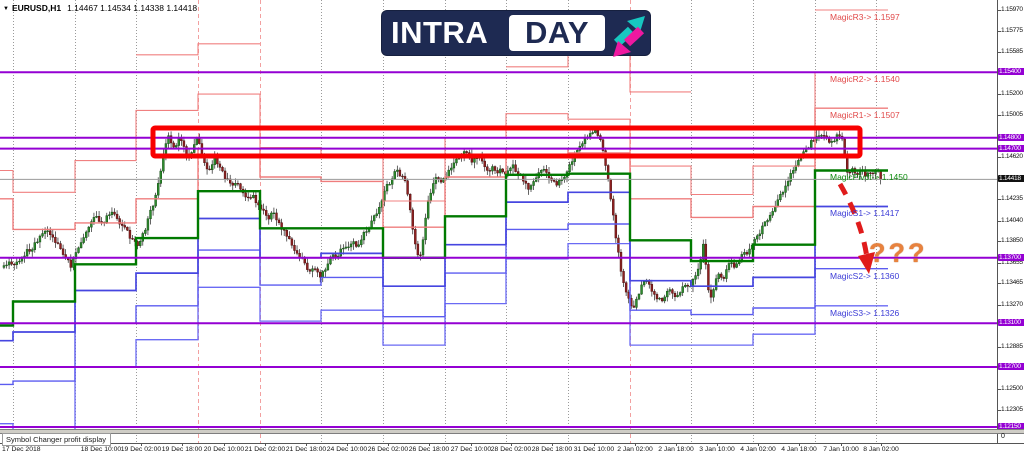  What do you see at coordinates (676, 449) in the screenshot?
I see `time-axis-label: 2 Jan 18:00` at bounding box center [676, 449].